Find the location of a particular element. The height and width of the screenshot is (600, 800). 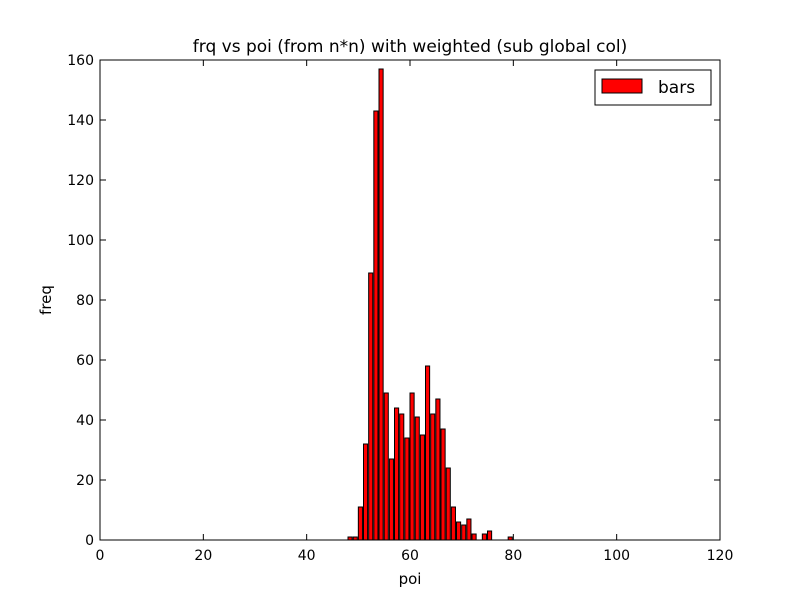

x-tick-label: 60 is located at coordinates (410, 556).